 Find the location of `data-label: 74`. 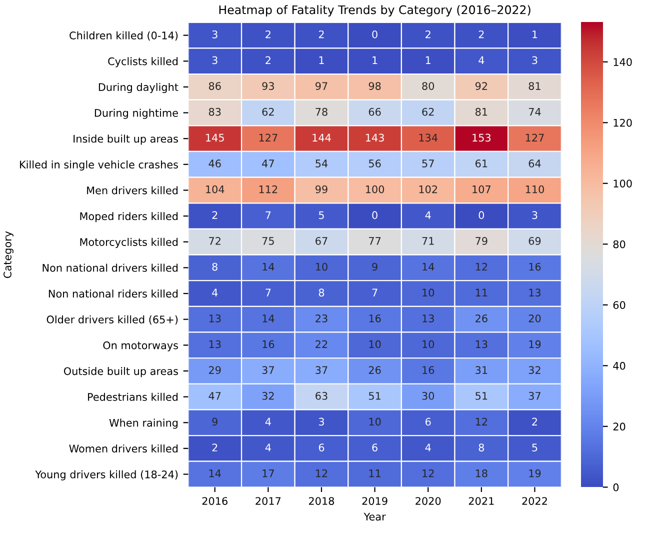

data-label: 74 is located at coordinates (534, 112).